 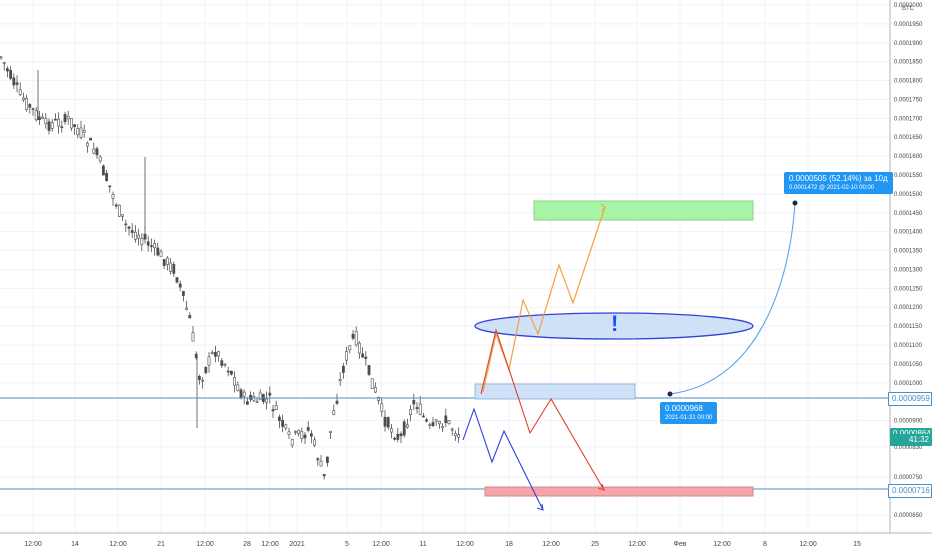 What do you see at coordinates (908, 478) in the screenshot?
I see `price-tick-label: 0.0000750` at bounding box center [908, 478].